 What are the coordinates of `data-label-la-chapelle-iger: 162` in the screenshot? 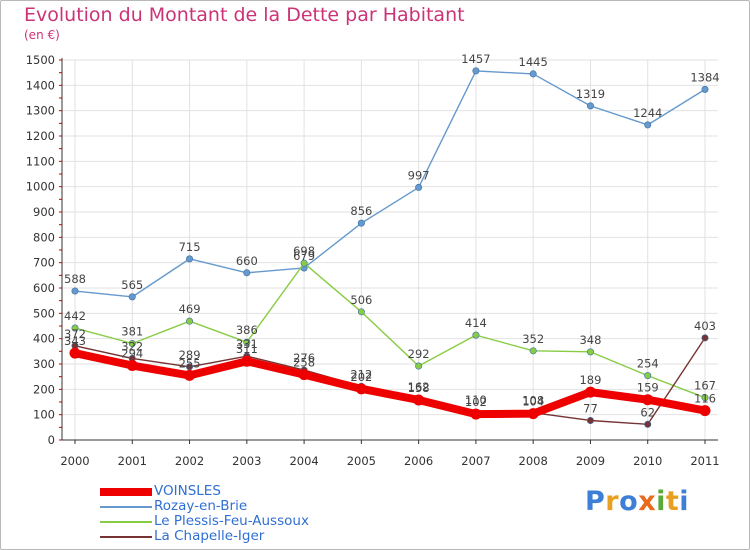 It's located at (419, 387).